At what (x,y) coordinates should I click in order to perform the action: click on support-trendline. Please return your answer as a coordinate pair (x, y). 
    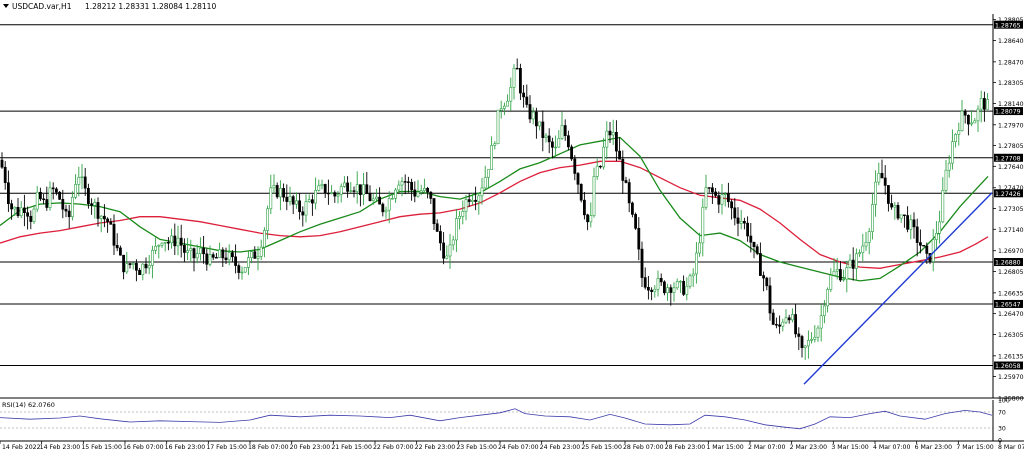
    Looking at the image, I should click on (898, 288).